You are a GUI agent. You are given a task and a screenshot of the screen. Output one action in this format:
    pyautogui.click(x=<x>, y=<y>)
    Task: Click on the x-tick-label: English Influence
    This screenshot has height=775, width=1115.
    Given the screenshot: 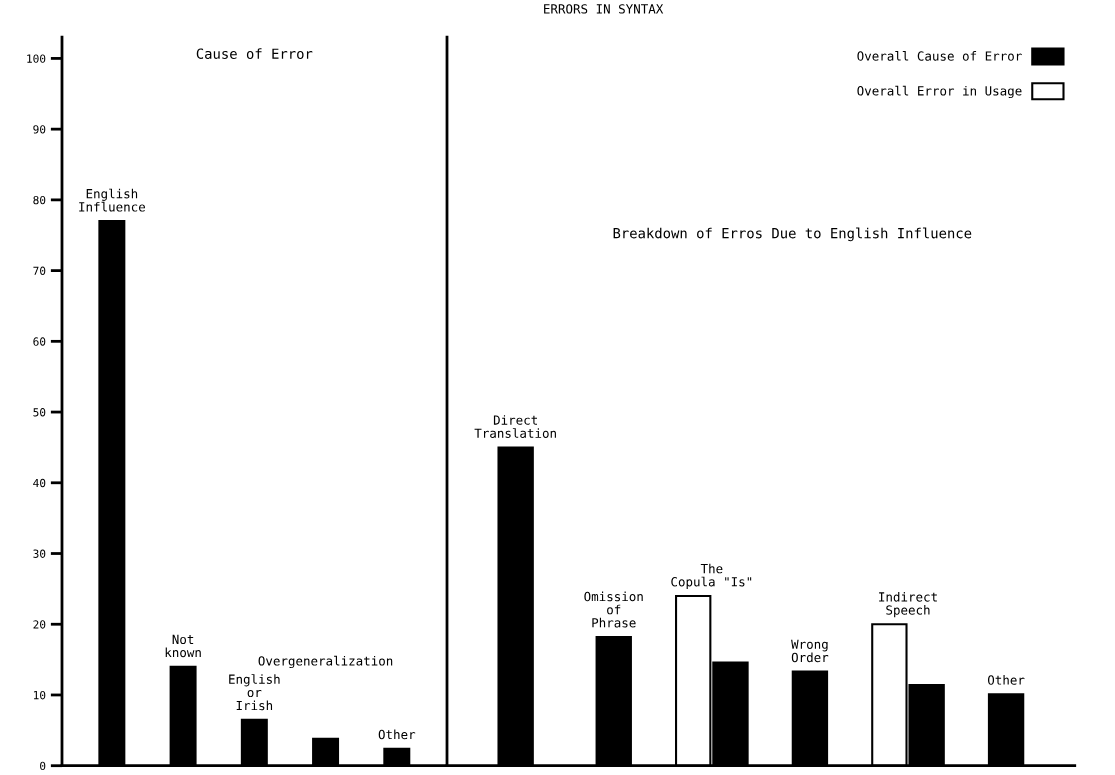 What is the action you would take?
    pyautogui.click(x=112, y=200)
    